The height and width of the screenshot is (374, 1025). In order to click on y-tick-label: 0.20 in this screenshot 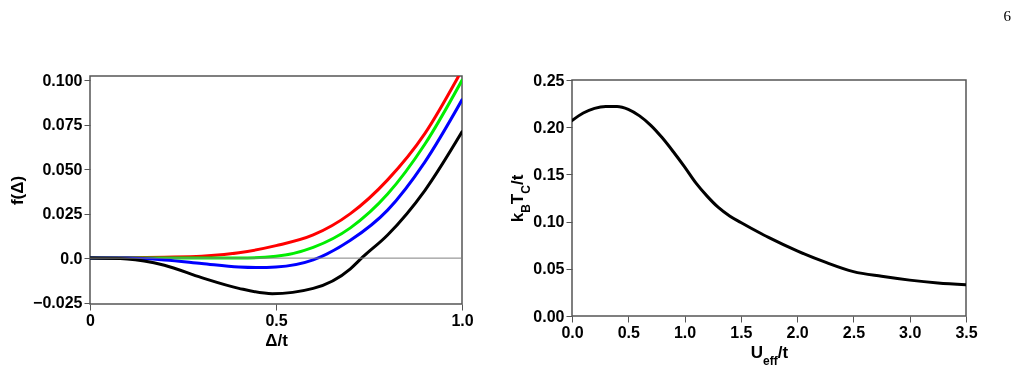, I will do `click(549, 127)`.